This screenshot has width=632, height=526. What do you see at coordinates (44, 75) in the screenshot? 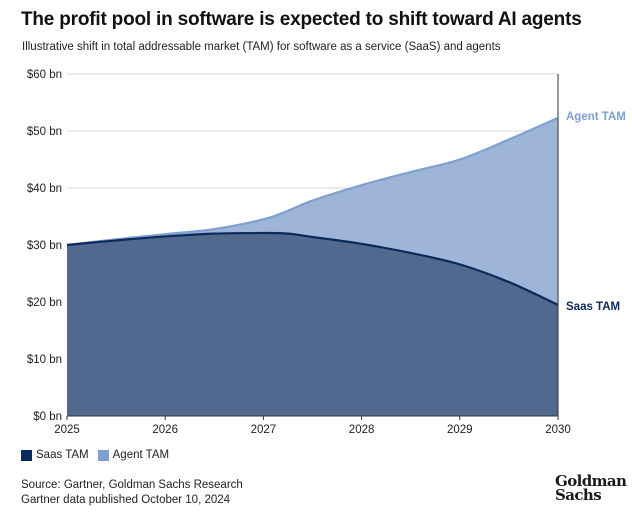
I see `y-tick-label: $60 bn` at bounding box center [44, 75].